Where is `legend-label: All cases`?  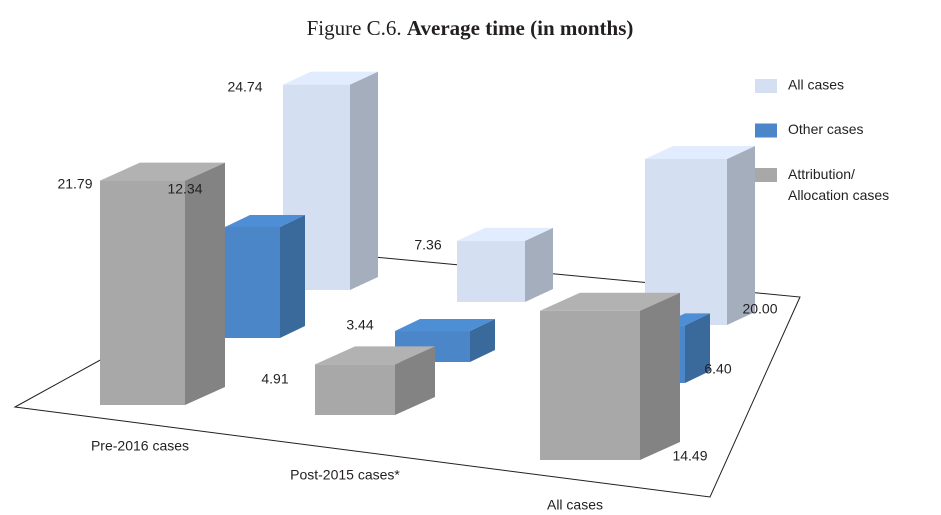 legend-label: All cases is located at coordinates (816, 85).